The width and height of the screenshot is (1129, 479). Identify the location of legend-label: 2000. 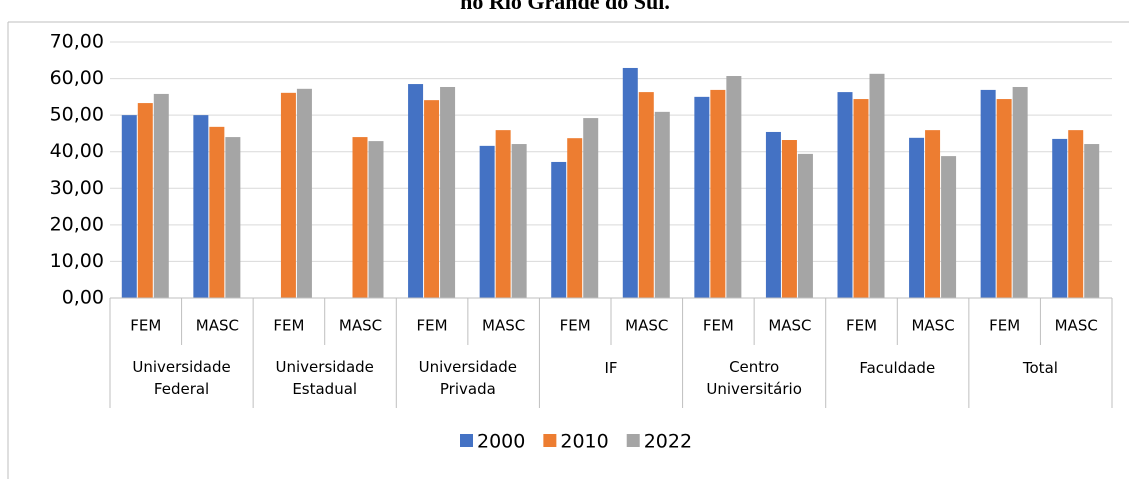
(501, 442).